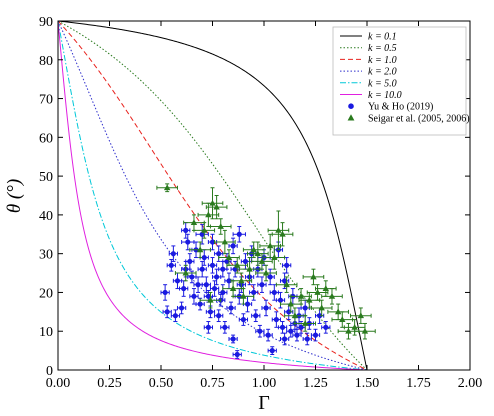 The image size is (494, 416). What do you see at coordinates (46, 138) in the screenshot?
I see `y-tick-label: 60` at bounding box center [46, 138].